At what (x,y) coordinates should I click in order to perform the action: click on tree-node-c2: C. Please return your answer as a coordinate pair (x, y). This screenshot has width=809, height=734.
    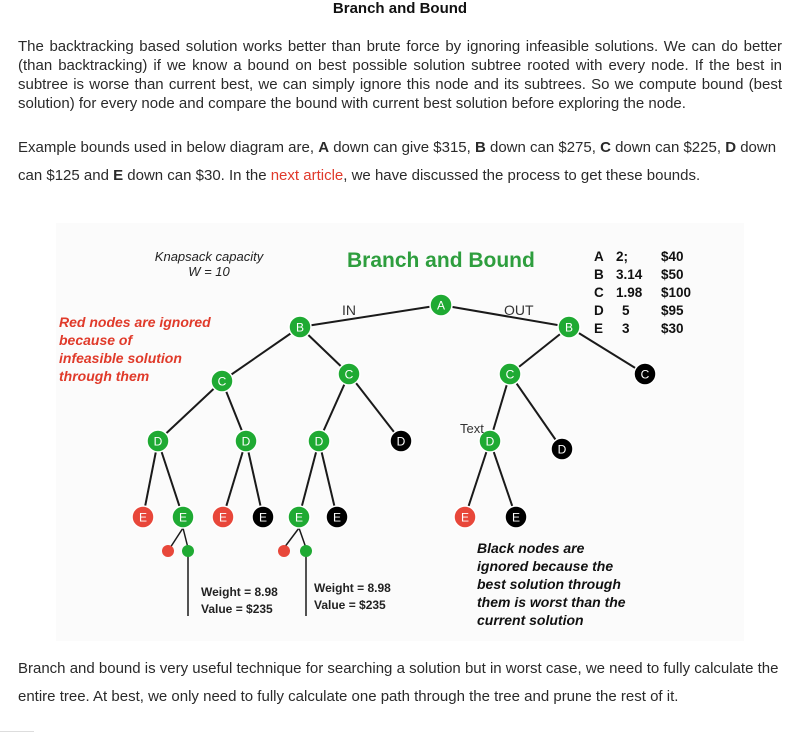
    Looking at the image, I should click on (349, 374).